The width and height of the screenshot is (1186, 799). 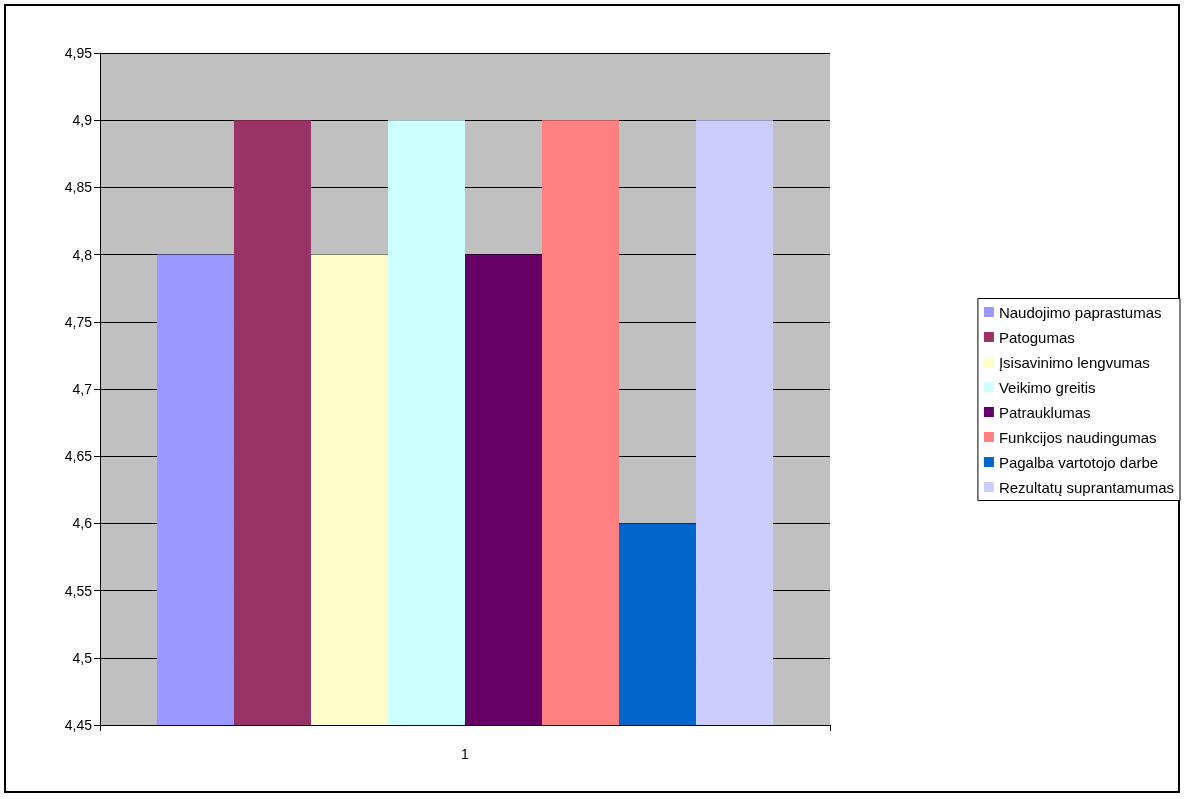 I want to click on x-tick-label: 1, so click(x=465, y=754).